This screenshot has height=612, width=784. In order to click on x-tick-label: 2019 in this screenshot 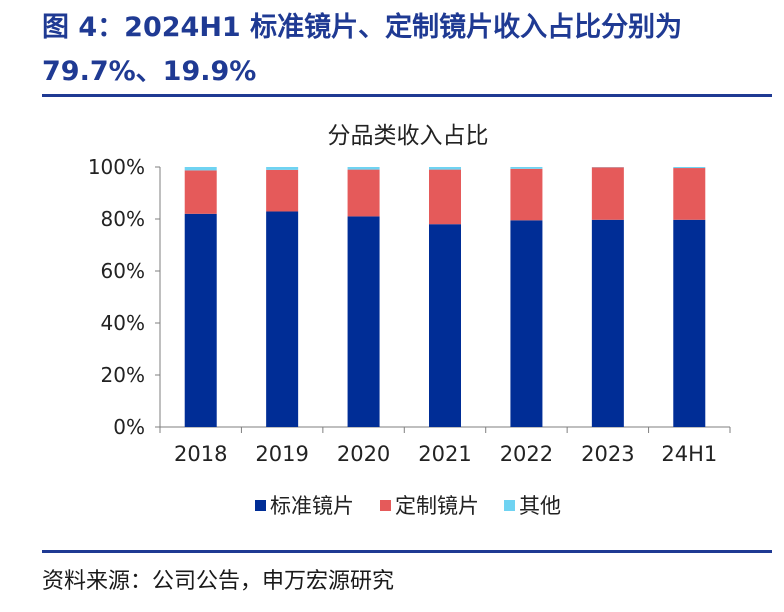, I will do `click(281, 454)`.